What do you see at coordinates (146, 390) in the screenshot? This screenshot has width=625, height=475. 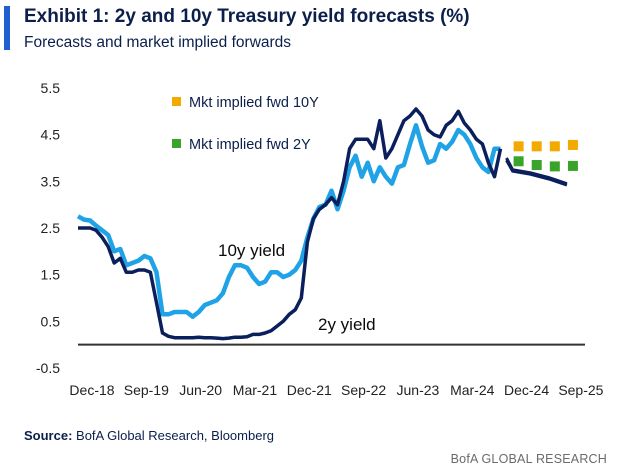 I see `x-tick-label: Sep-19` at bounding box center [146, 390].